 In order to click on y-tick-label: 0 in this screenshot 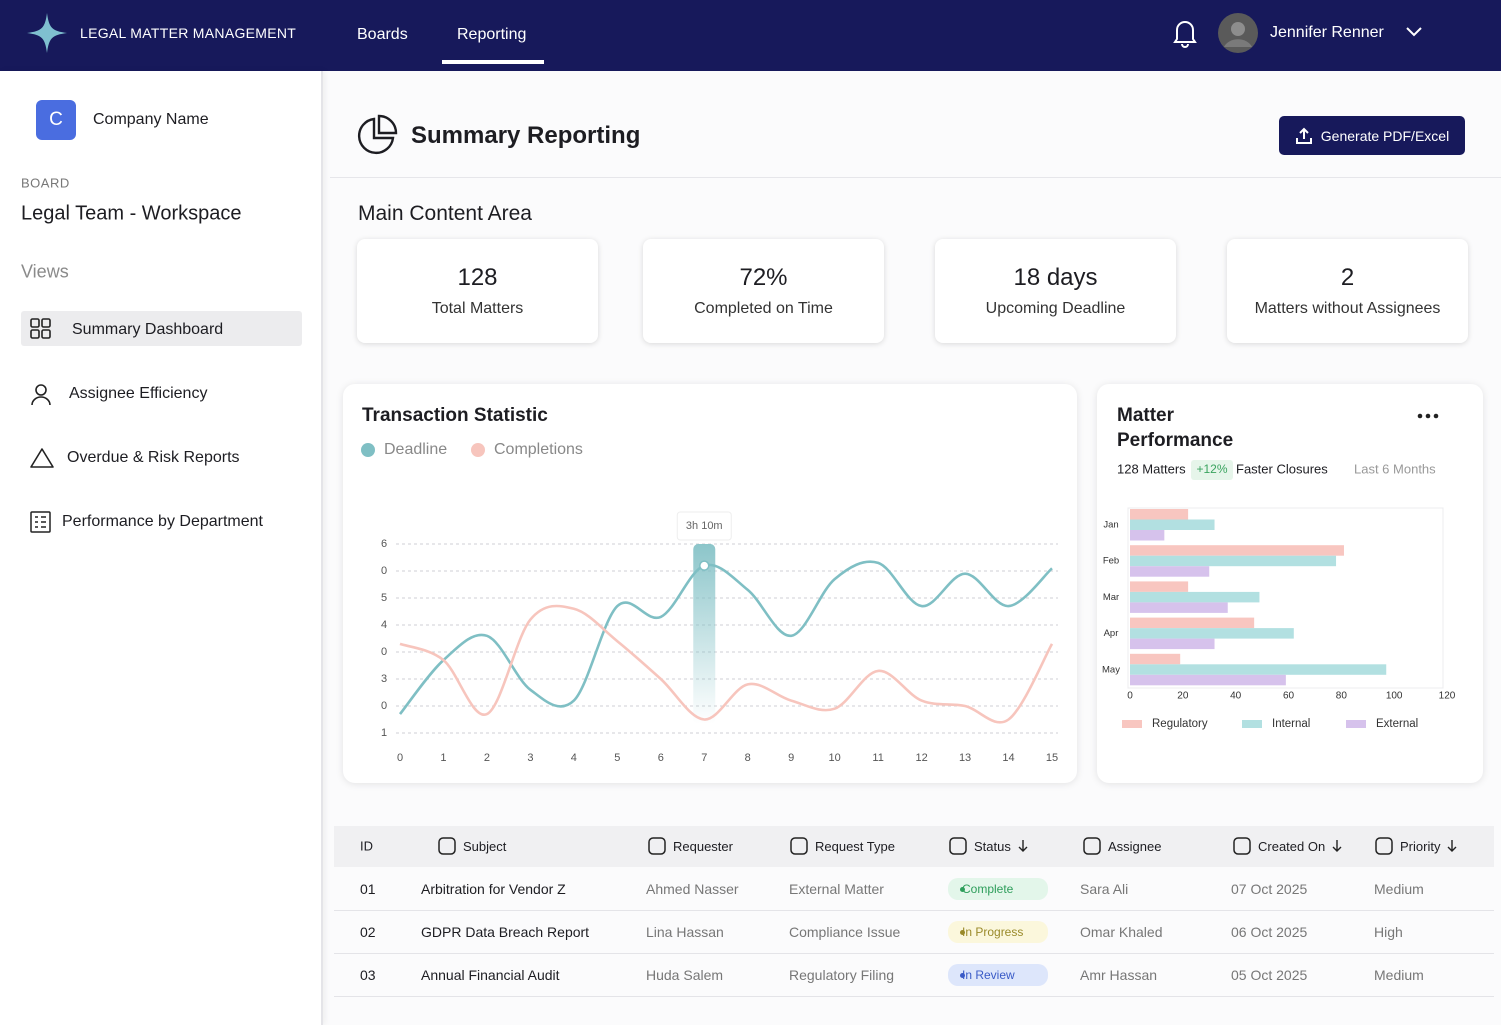, I will do `click(384, 706)`.